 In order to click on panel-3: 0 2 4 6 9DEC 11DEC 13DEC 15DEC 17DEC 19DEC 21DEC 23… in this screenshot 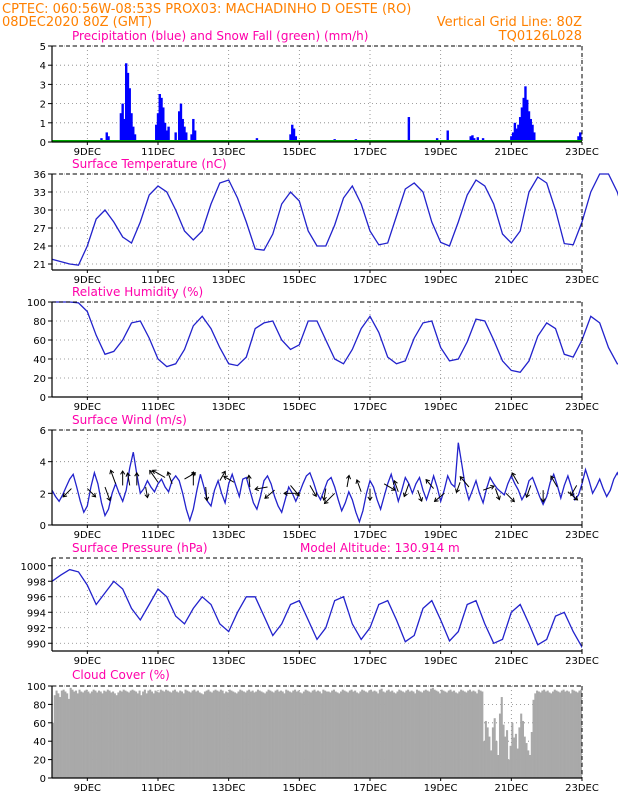, I will do `click(329, 483)`.